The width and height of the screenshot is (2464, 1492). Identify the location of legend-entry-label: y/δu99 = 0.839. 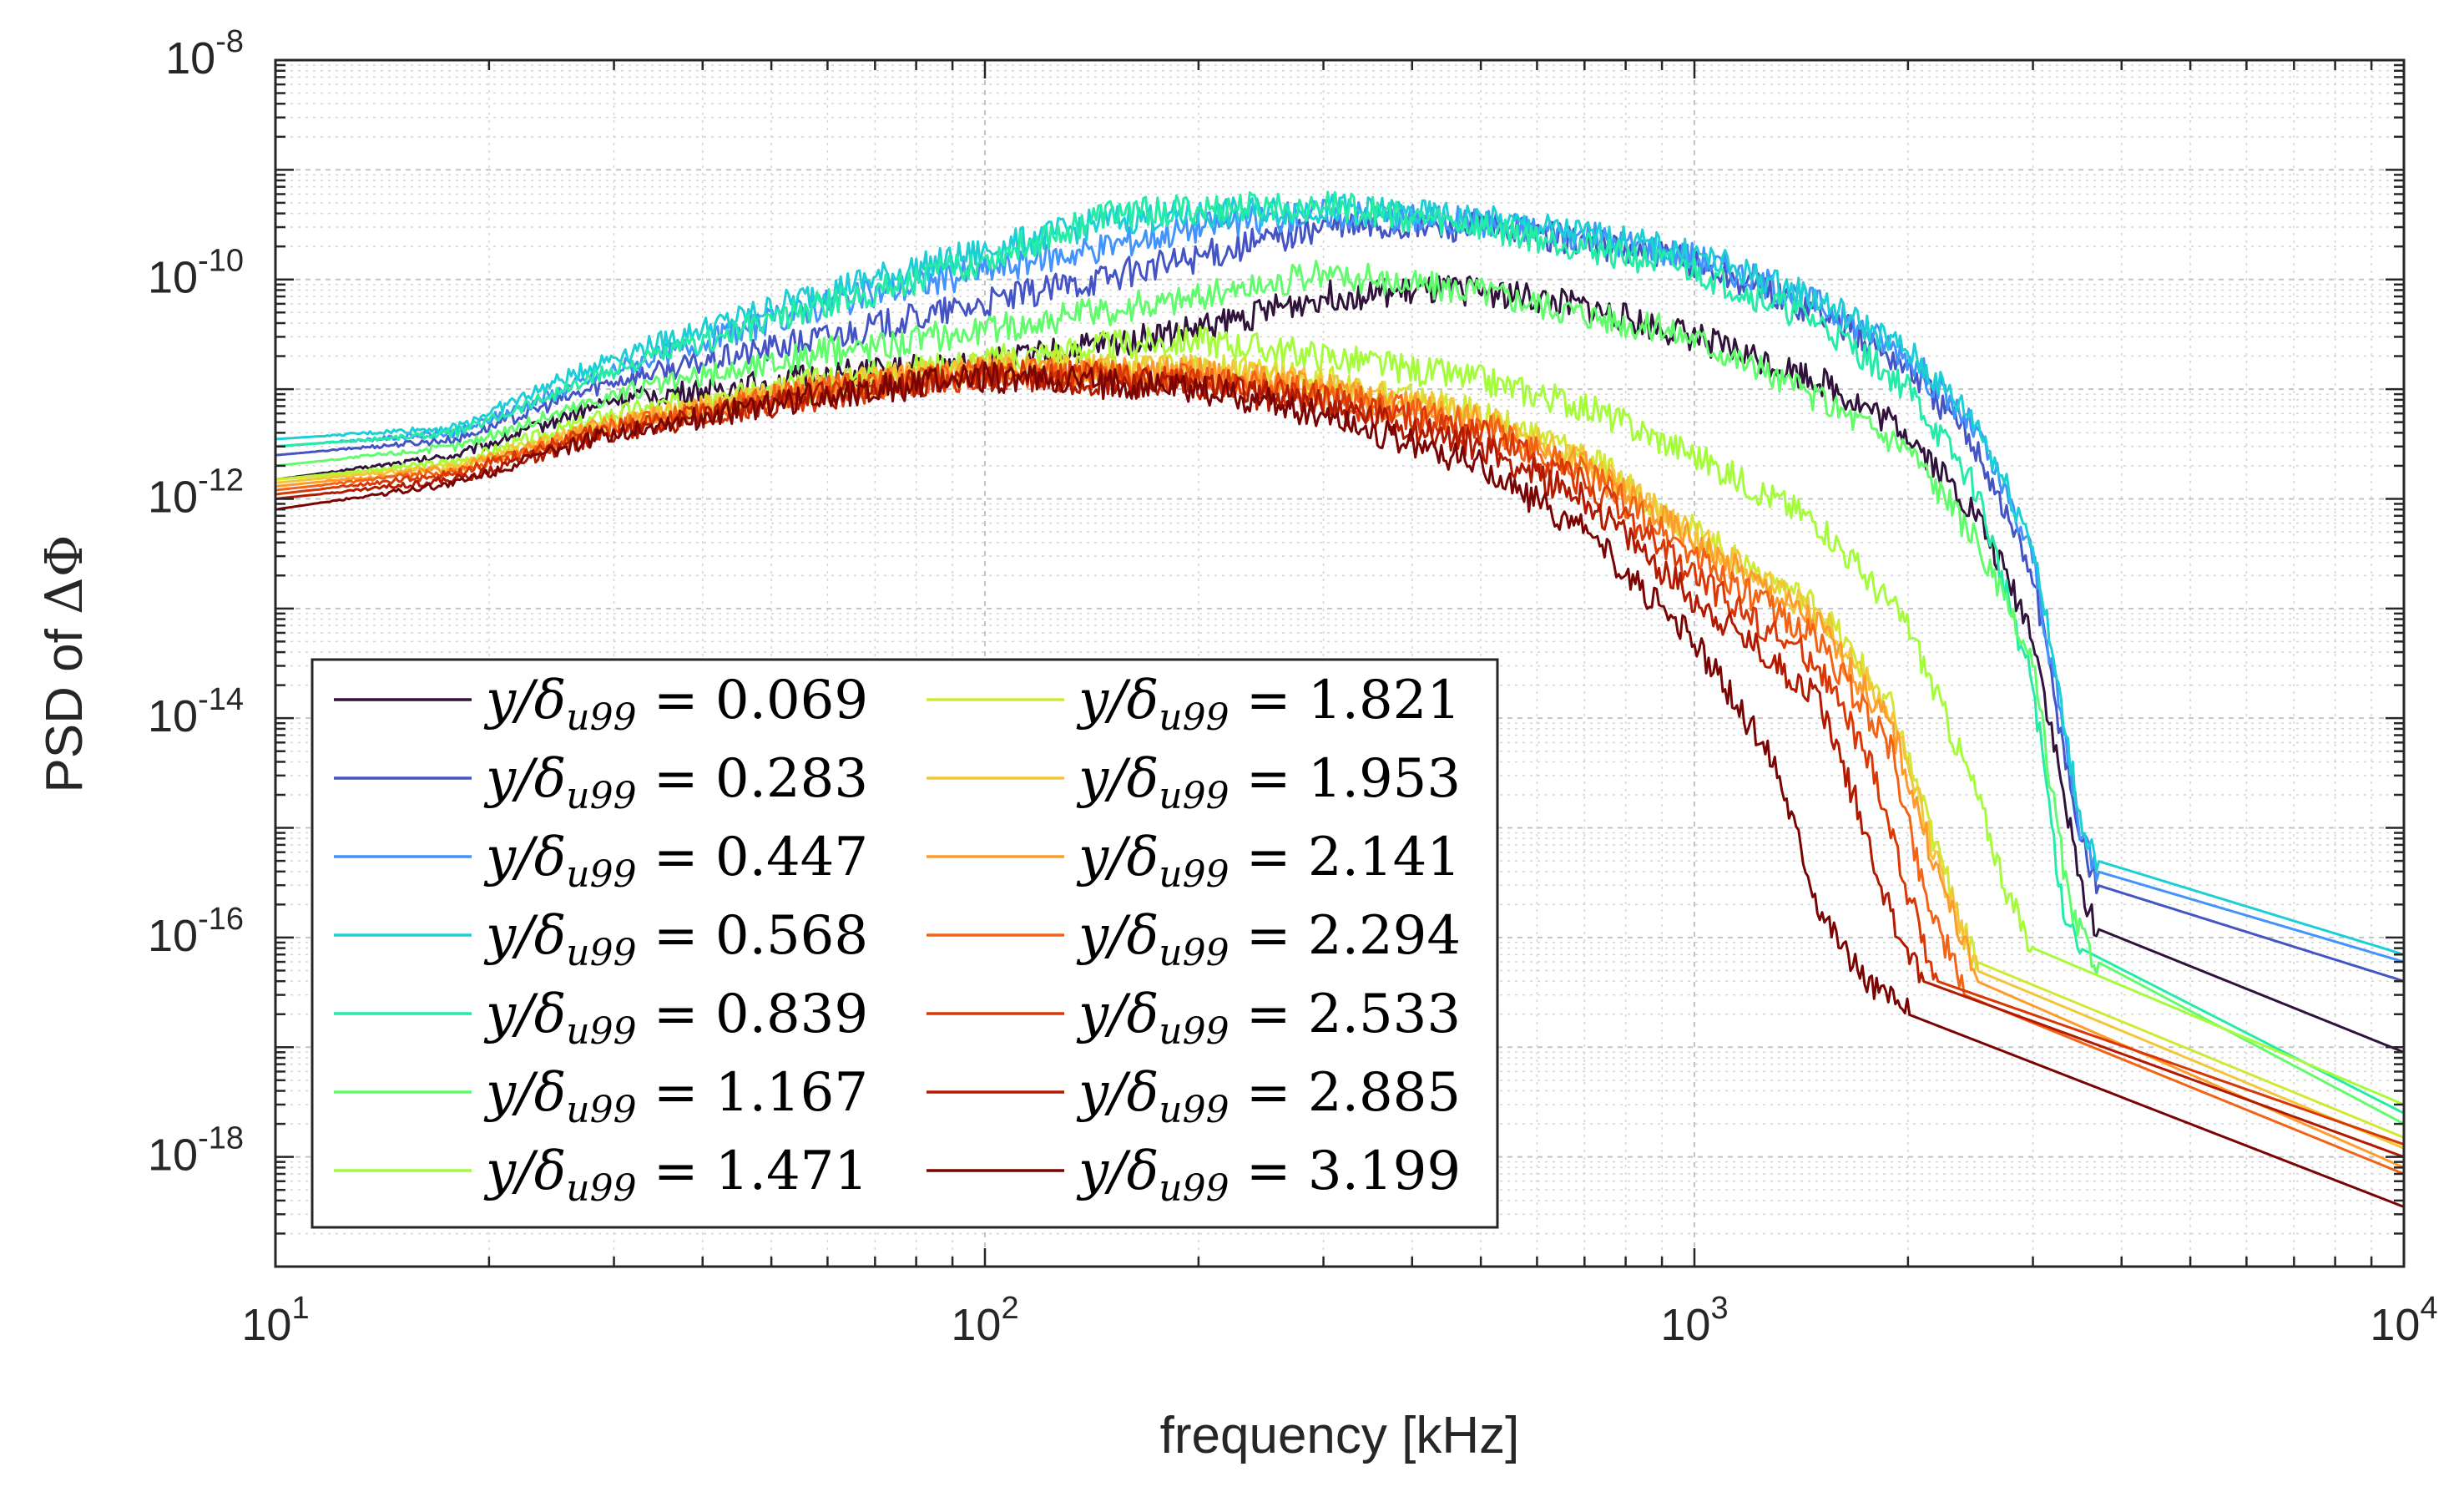
(675, 1019).